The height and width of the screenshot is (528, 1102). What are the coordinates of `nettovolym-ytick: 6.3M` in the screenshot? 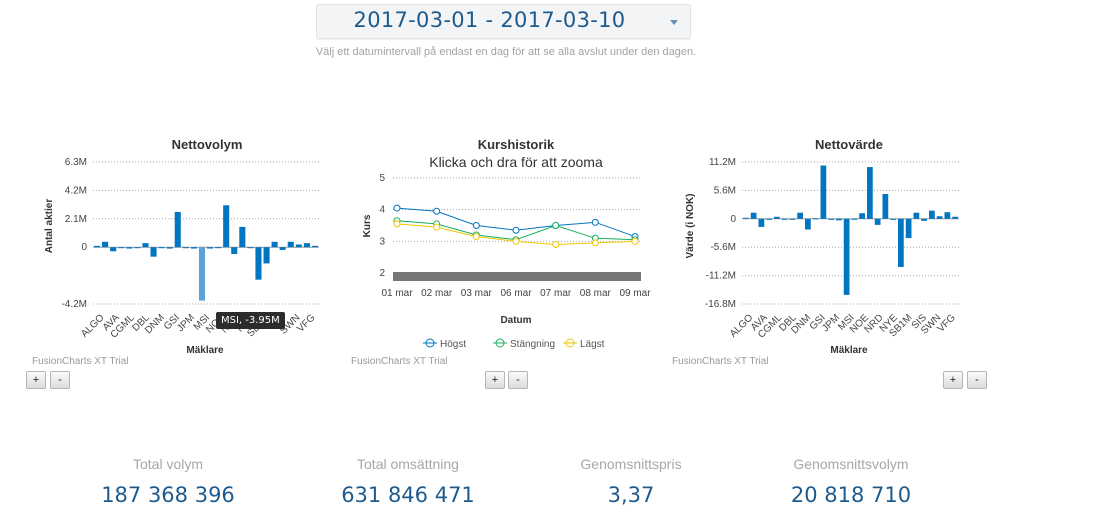 It's located at (76, 162).